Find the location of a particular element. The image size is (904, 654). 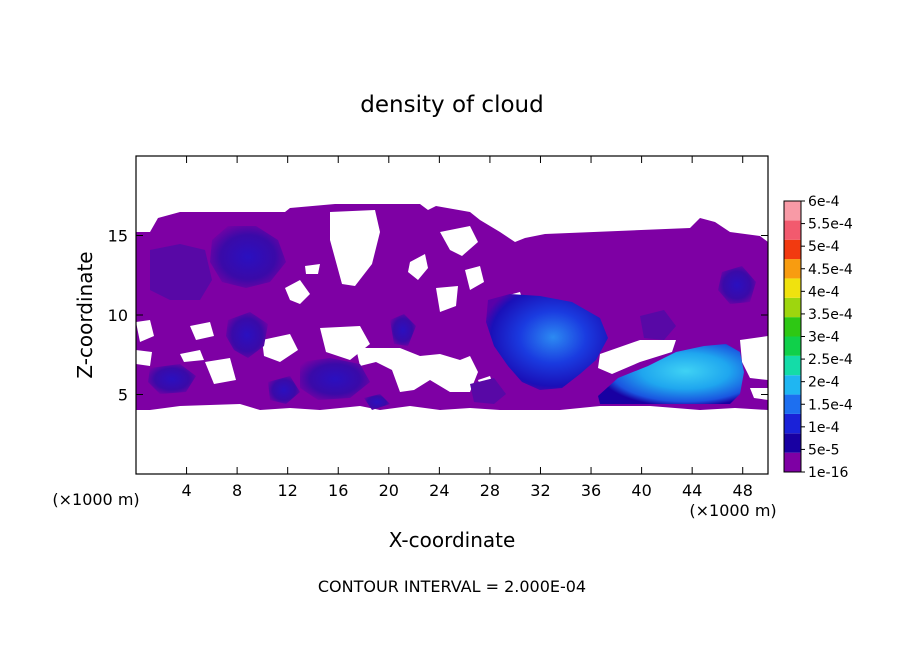

contour-interval-note: CONTOUR INTERVAL = 2.000E-04 is located at coordinates (452, 586).